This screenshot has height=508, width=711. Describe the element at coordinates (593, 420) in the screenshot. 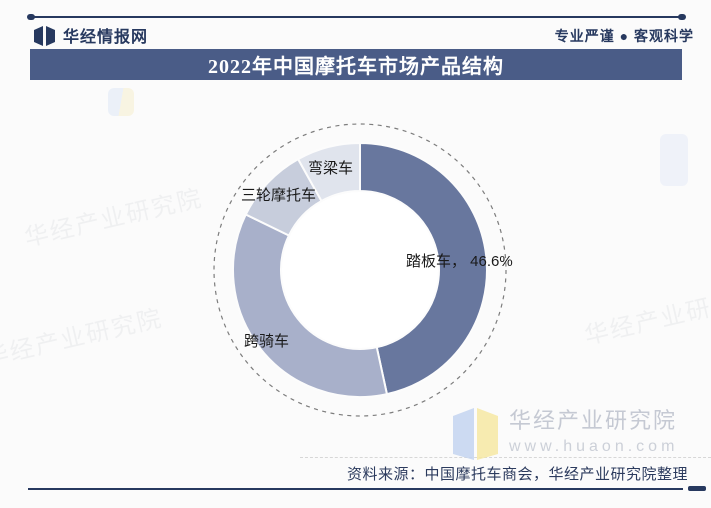

I see `watermark-name: 华经产业研究院` at that location.